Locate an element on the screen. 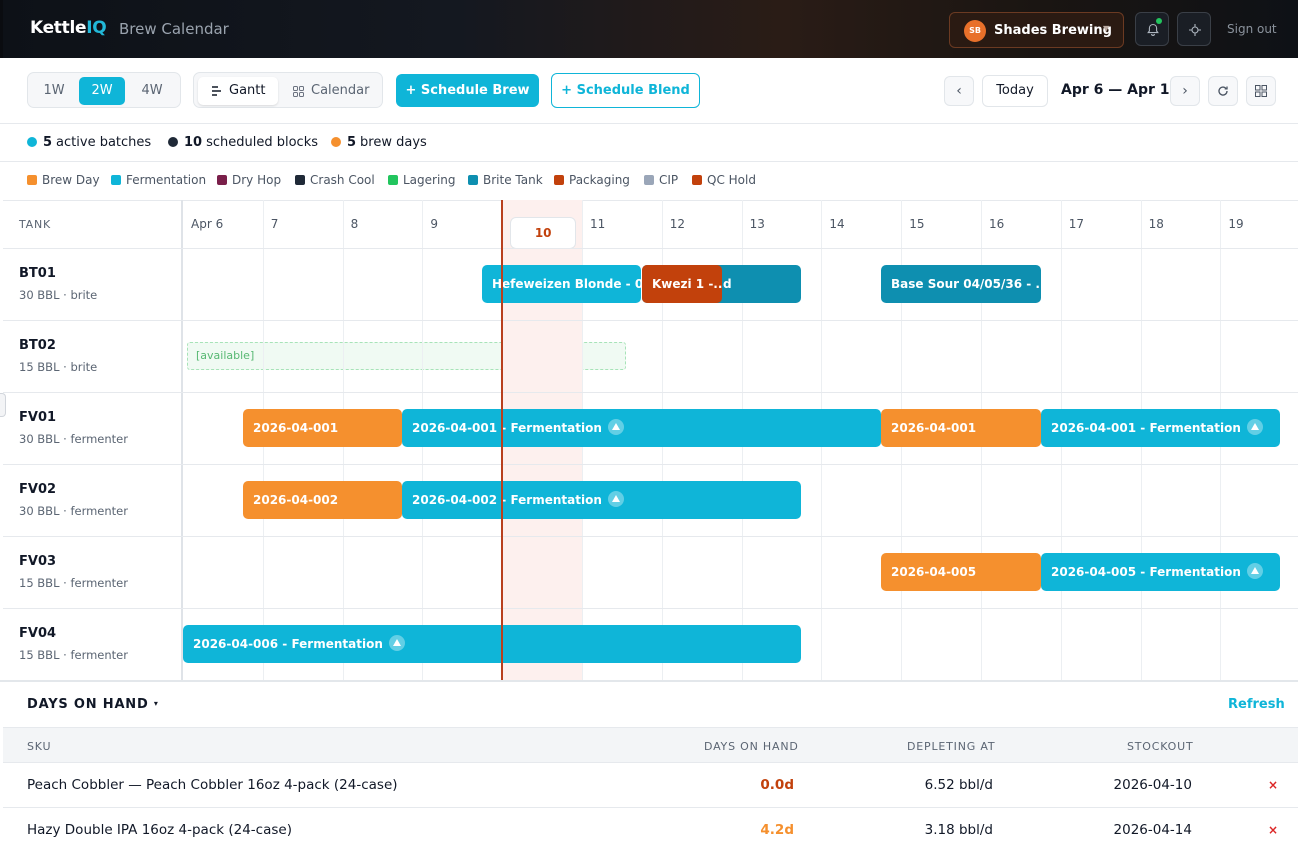 Image resolution: width=1298 pixels, height=852 pixels. brewery-switcher: SB Shades Brewing ▼ is located at coordinates (1036, 30).